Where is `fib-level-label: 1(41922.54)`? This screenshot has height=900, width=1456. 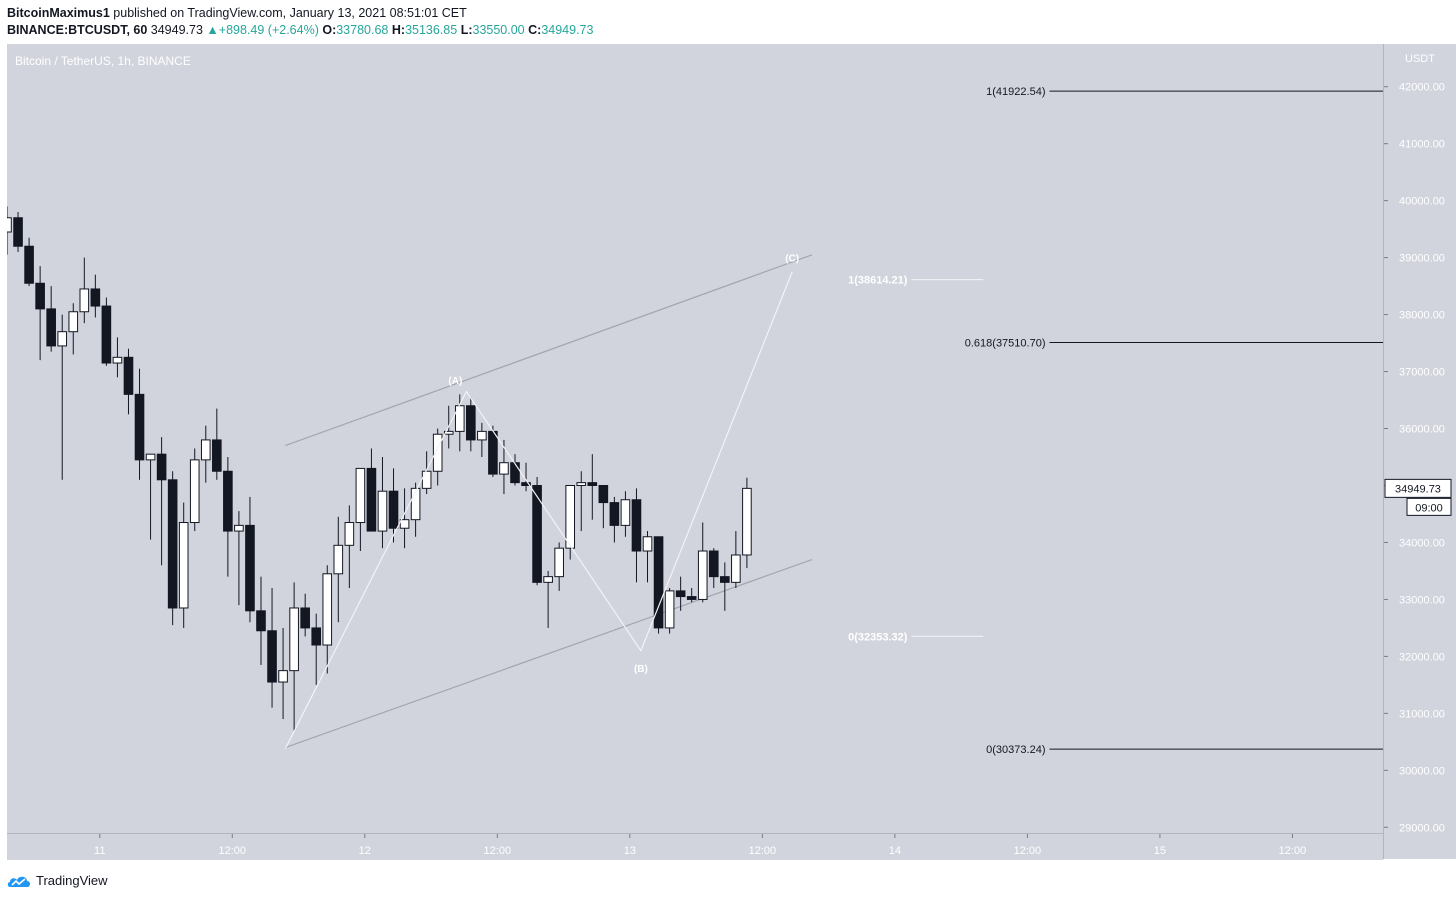
fib-level-label: 1(41922.54) is located at coordinates (1015, 92).